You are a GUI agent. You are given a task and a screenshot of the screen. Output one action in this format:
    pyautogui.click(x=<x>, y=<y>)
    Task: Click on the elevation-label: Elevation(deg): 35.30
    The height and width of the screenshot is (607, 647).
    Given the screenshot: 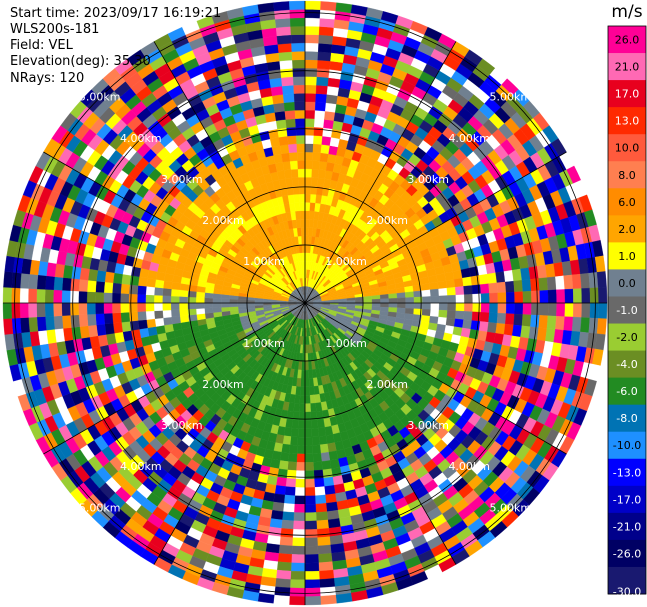 What is the action you would take?
    pyautogui.click(x=80, y=61)
    